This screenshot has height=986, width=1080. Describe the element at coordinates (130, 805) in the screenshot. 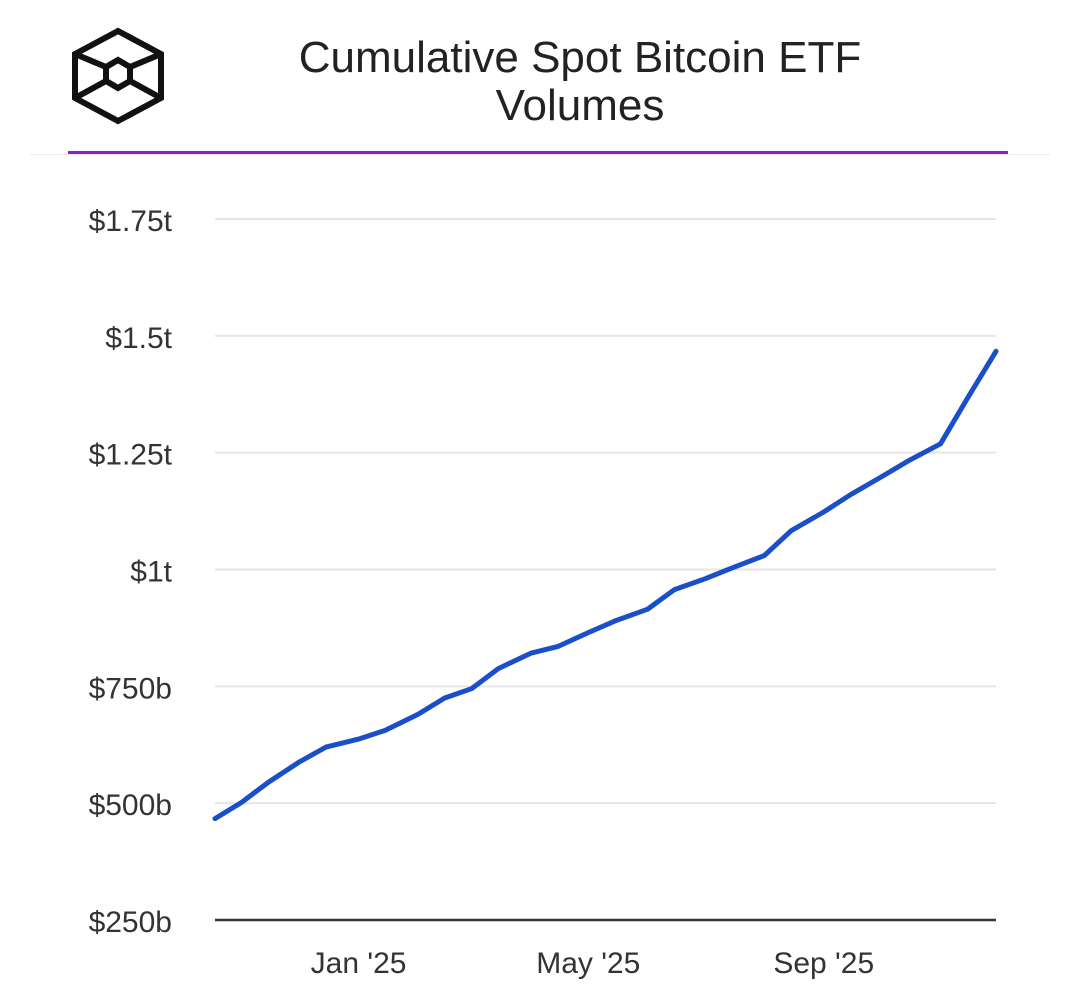

I see `y-tick-label: $500b` at that location.